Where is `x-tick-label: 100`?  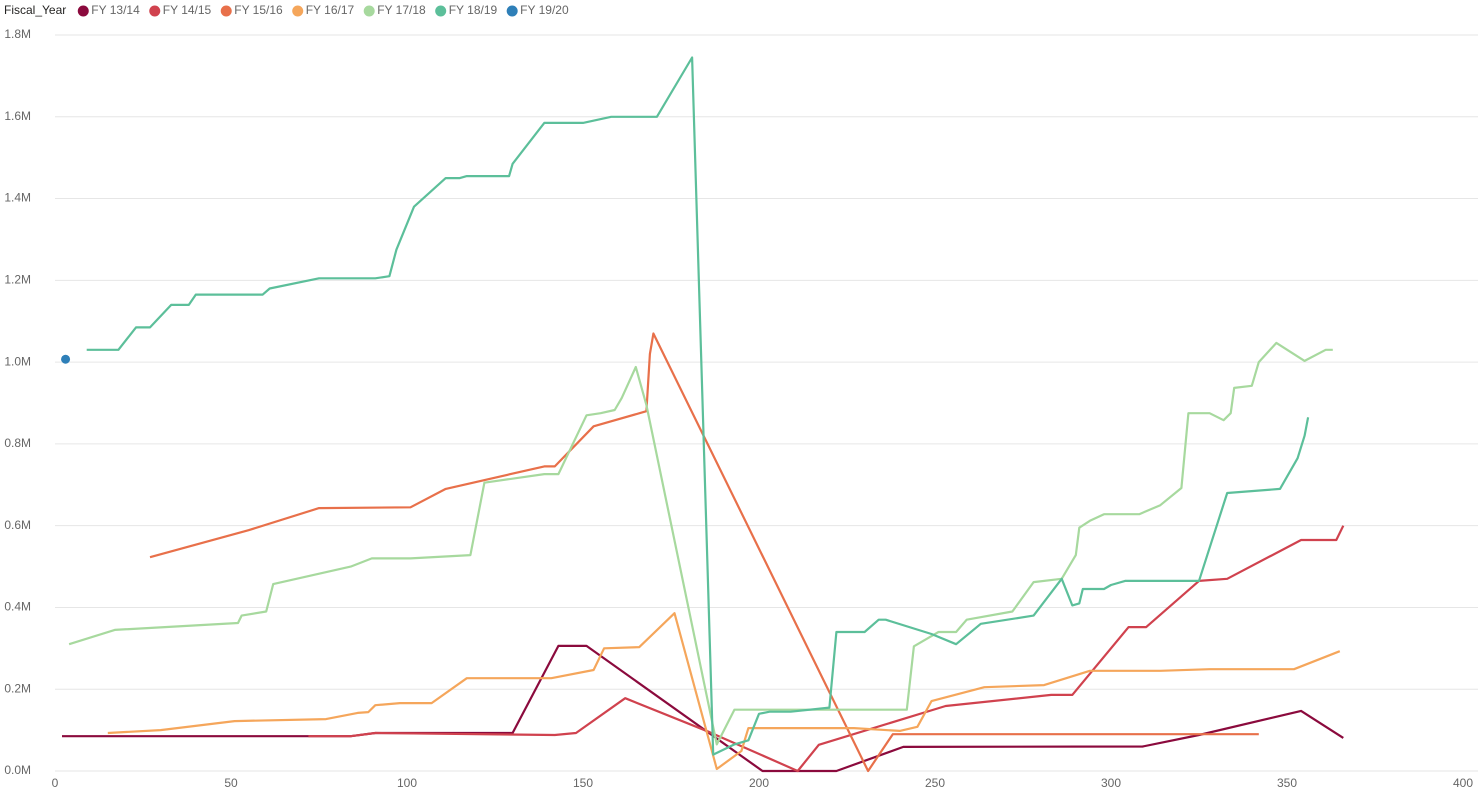
x-tick-label: 100 is located at coordinates (407, 783).